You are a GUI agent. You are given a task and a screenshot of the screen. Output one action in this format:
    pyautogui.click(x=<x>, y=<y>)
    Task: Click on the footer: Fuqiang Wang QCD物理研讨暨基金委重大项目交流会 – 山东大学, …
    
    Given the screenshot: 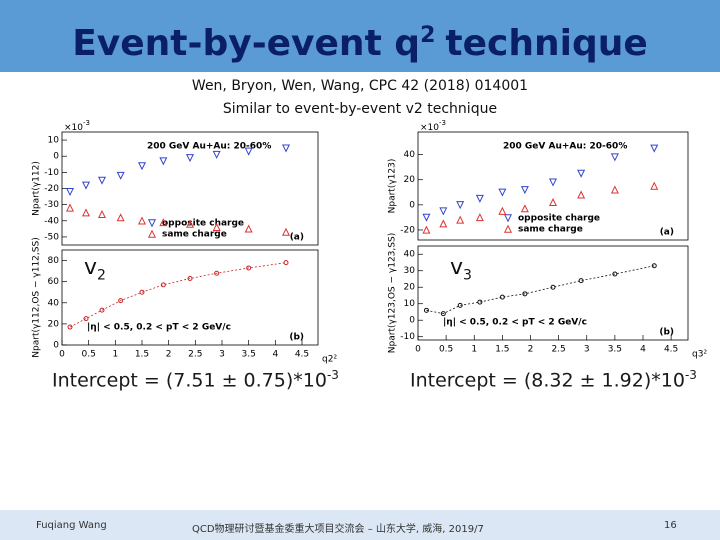 What is the action you would take?
    pyautogui.click(x=360, y=525)
    